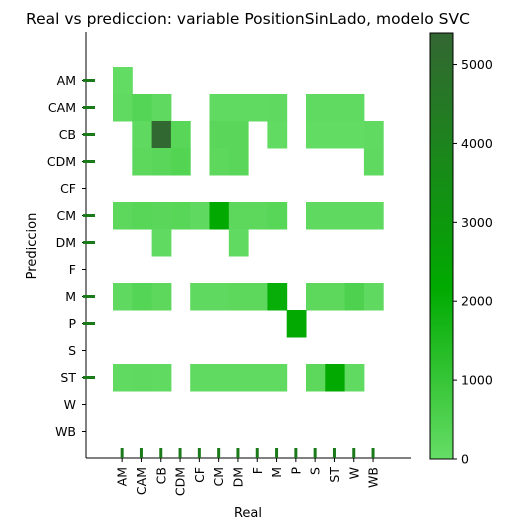  I want to click on heatmap-cell-M-W, so click(354, 297).